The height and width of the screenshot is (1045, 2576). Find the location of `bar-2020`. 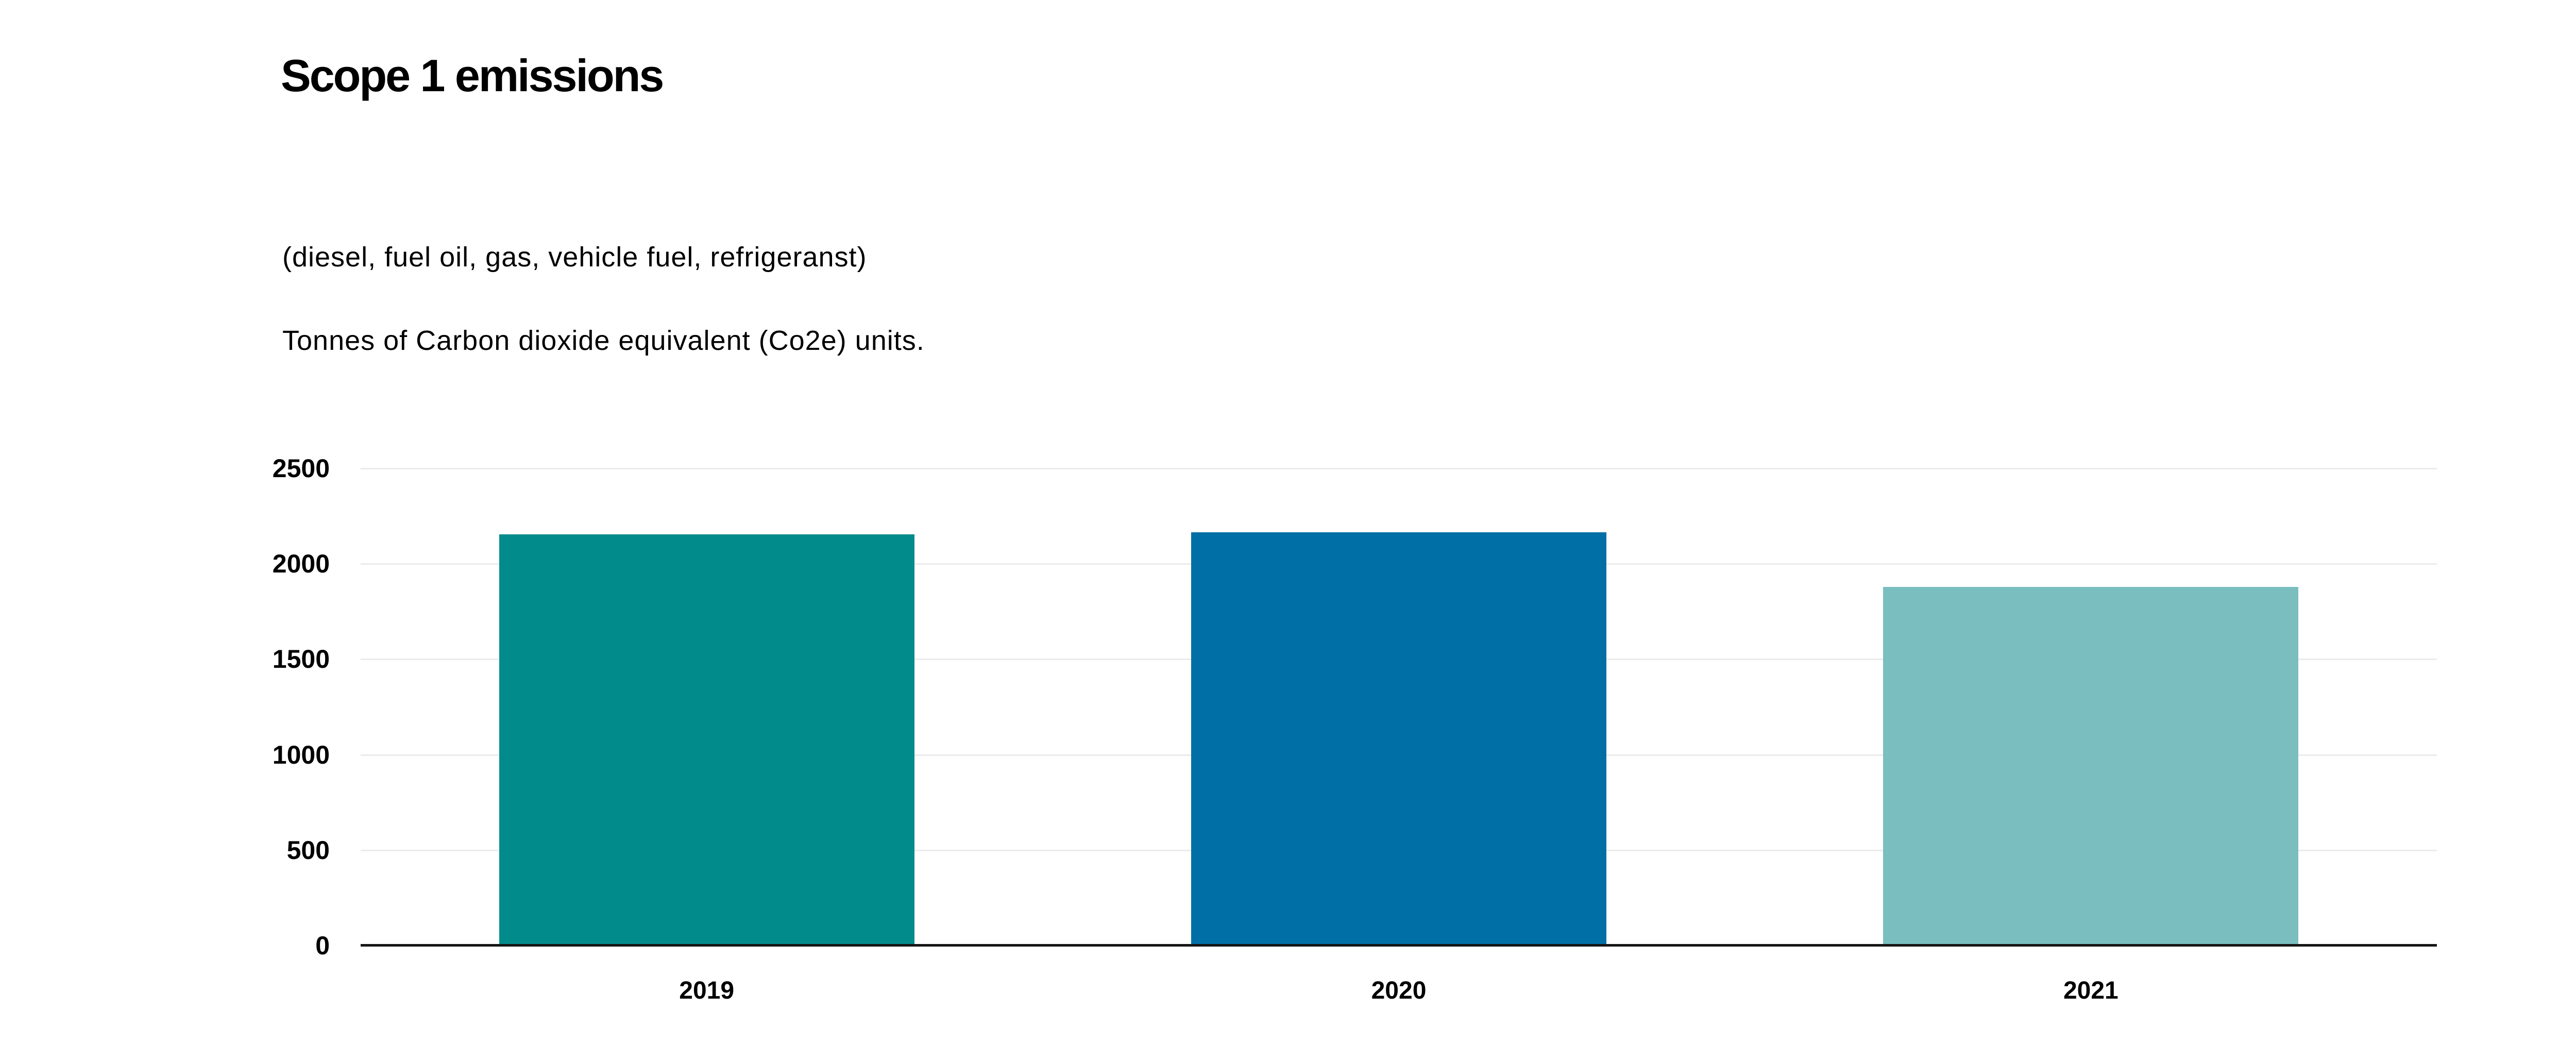

bar-2020 is located at coordinates (1398, 739).